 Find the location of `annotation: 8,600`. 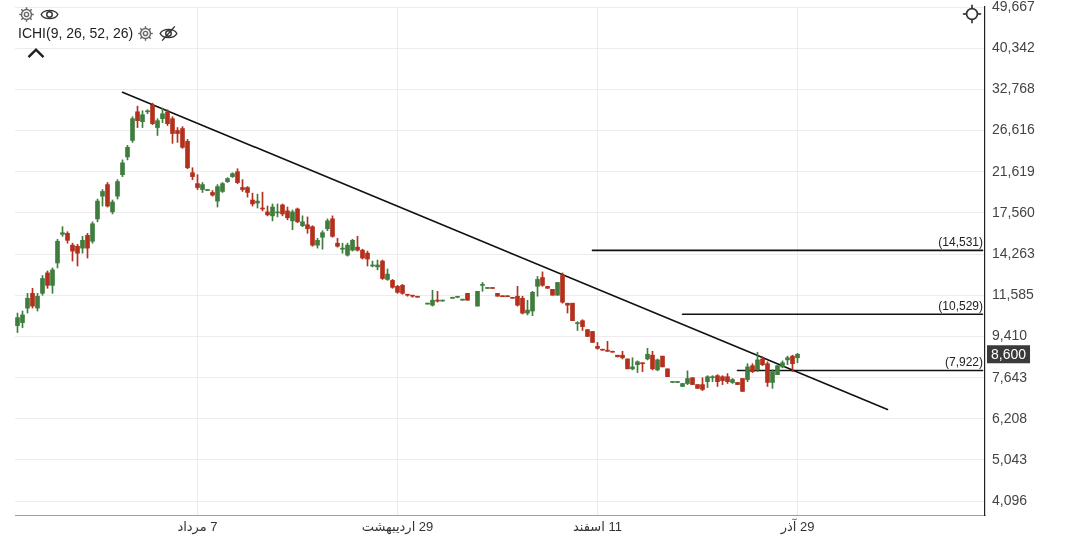

annotation: 8,600 is located at coordinates (1009, 354).